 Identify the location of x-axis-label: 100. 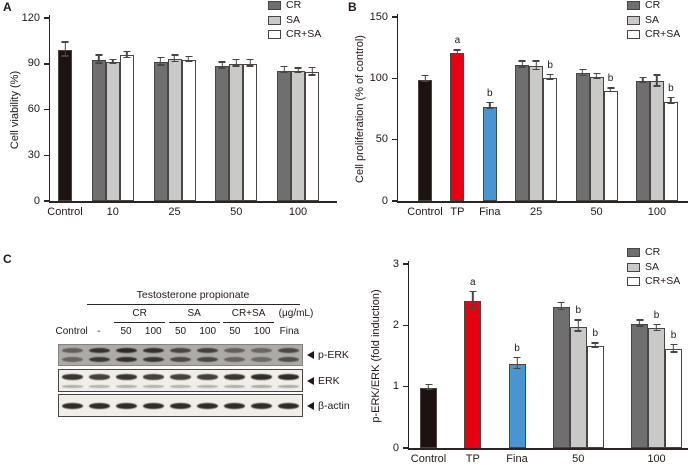
(656, 459).